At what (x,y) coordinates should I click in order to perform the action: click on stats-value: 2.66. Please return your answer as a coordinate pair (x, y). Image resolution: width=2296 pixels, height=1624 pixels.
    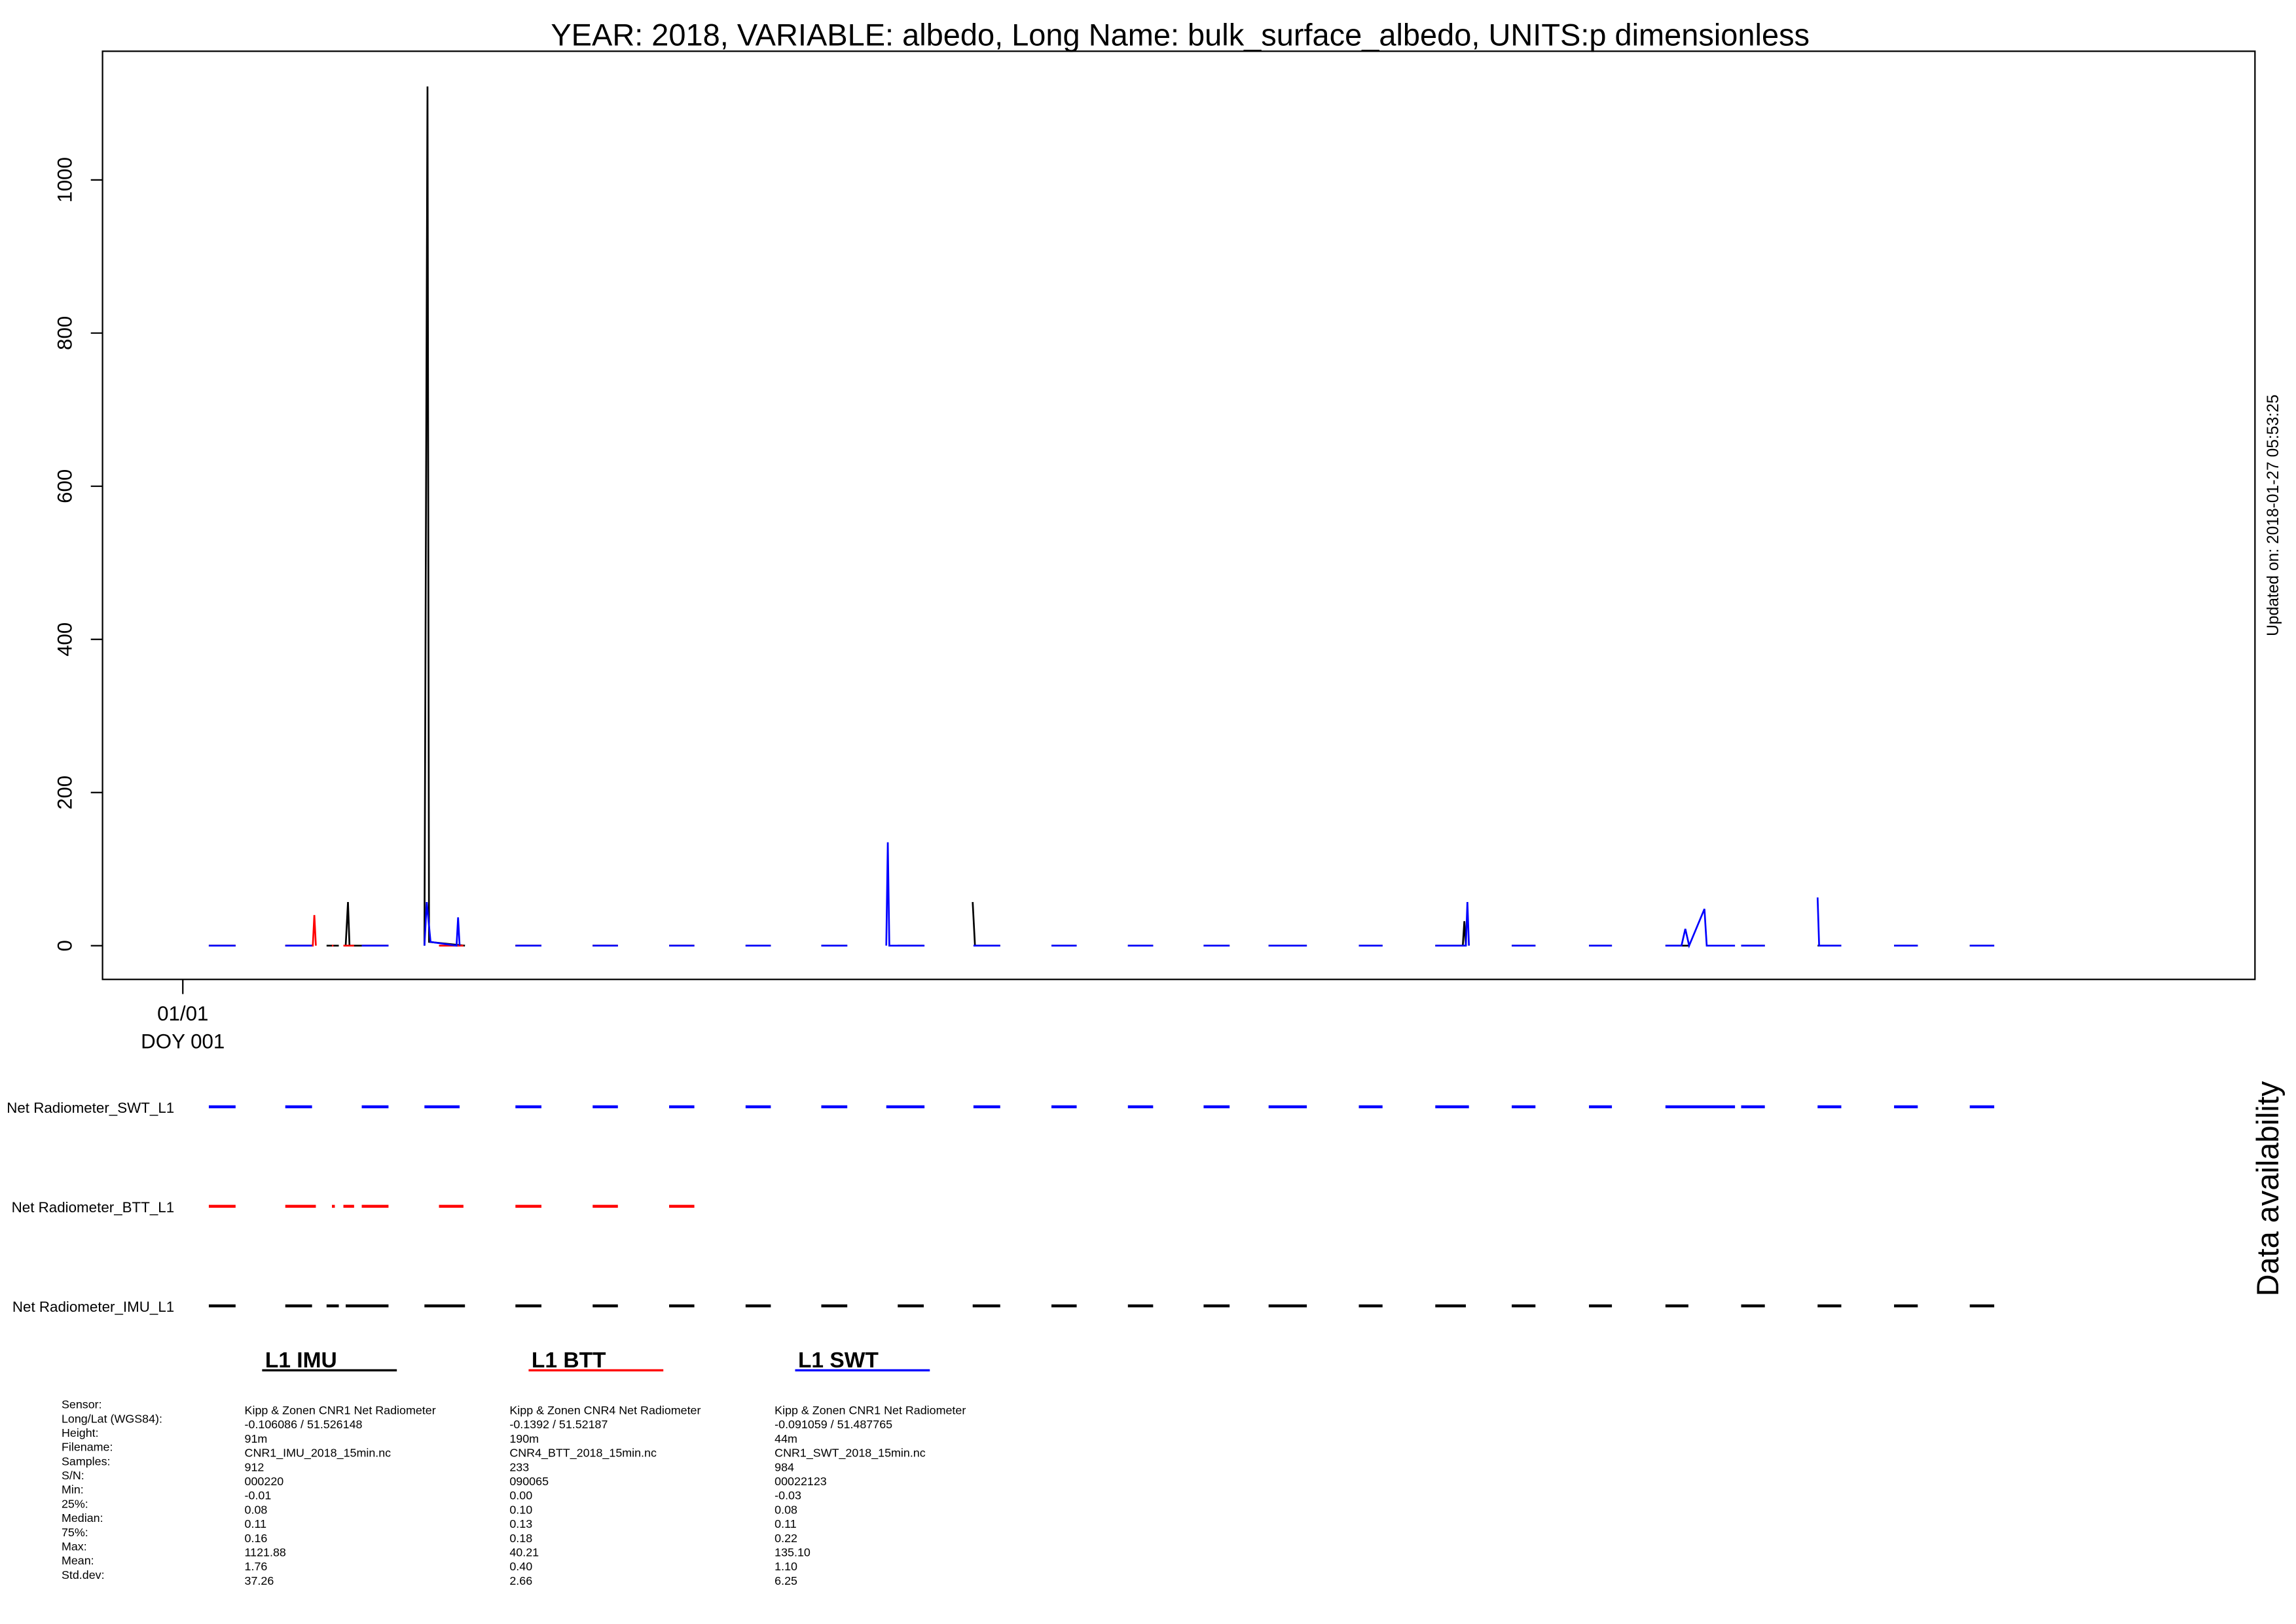
    Looking at the image, I should click on (520, 1580).